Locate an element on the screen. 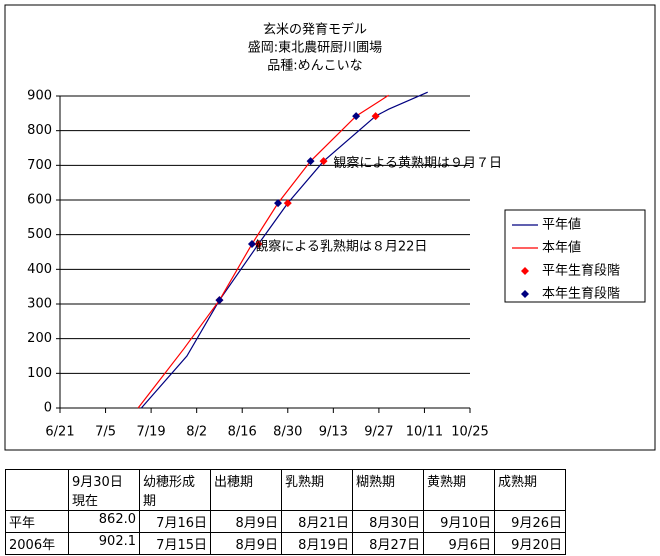  table-row: 2006年 902.1 7月15日 8月9日 8月19日 8月27日 9月6日 9月20日 is located at coordinates (285, 543).